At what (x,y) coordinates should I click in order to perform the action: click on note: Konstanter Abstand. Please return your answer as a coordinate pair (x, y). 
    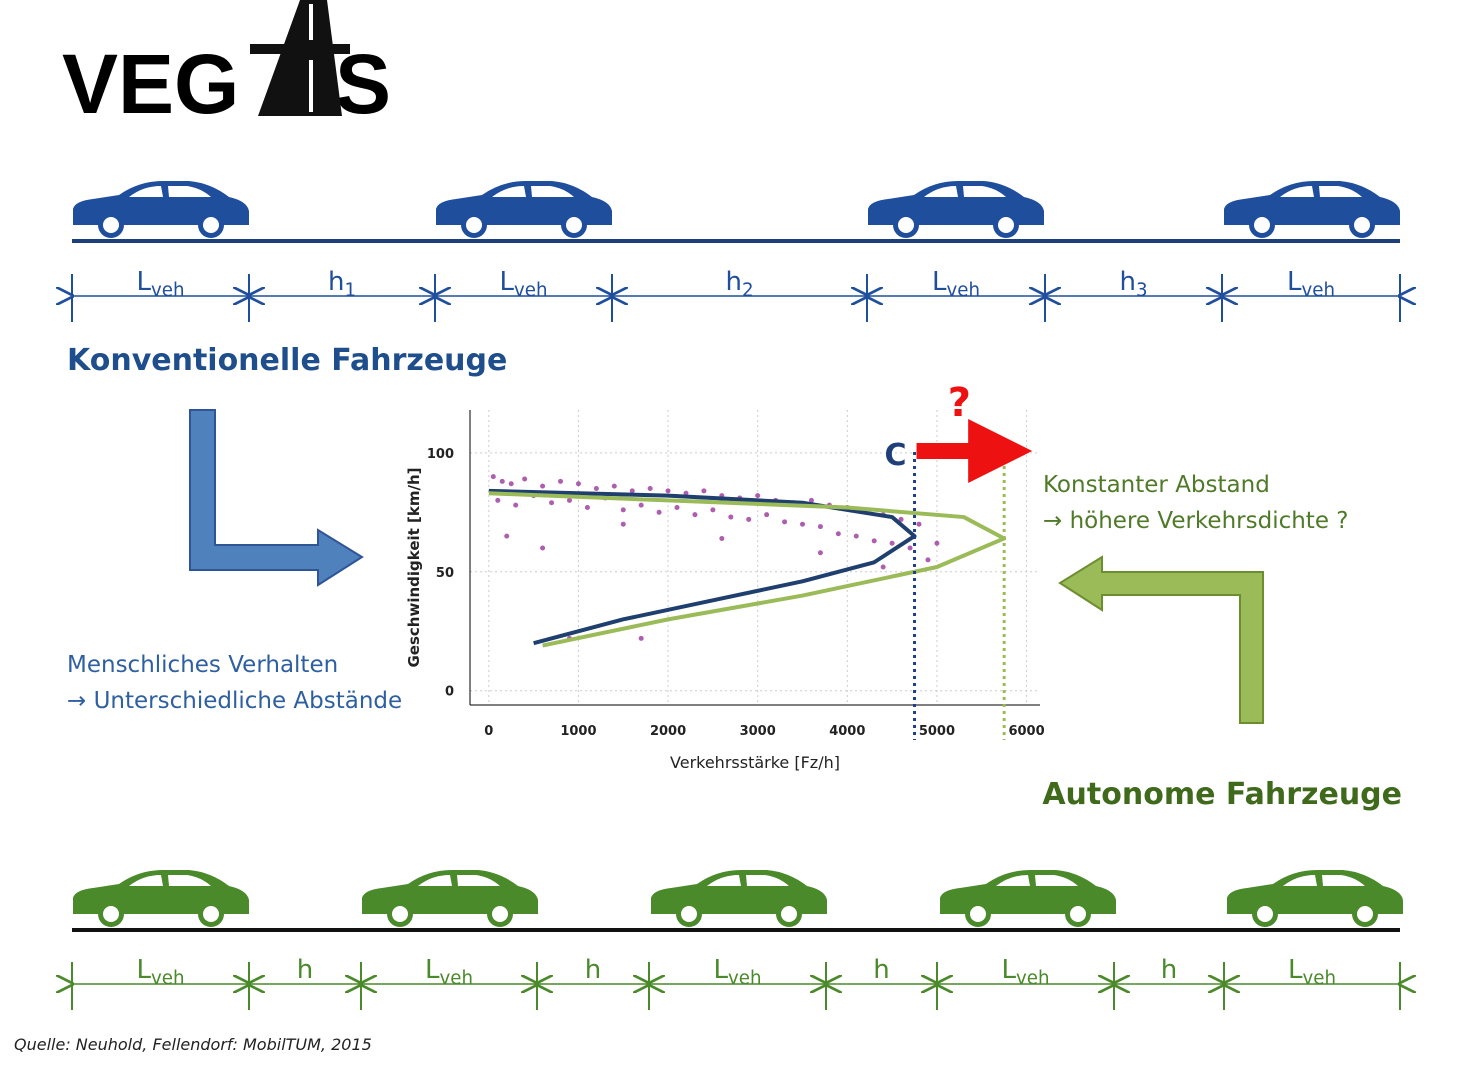
    Looking at the image, I should click on (1156, 485).